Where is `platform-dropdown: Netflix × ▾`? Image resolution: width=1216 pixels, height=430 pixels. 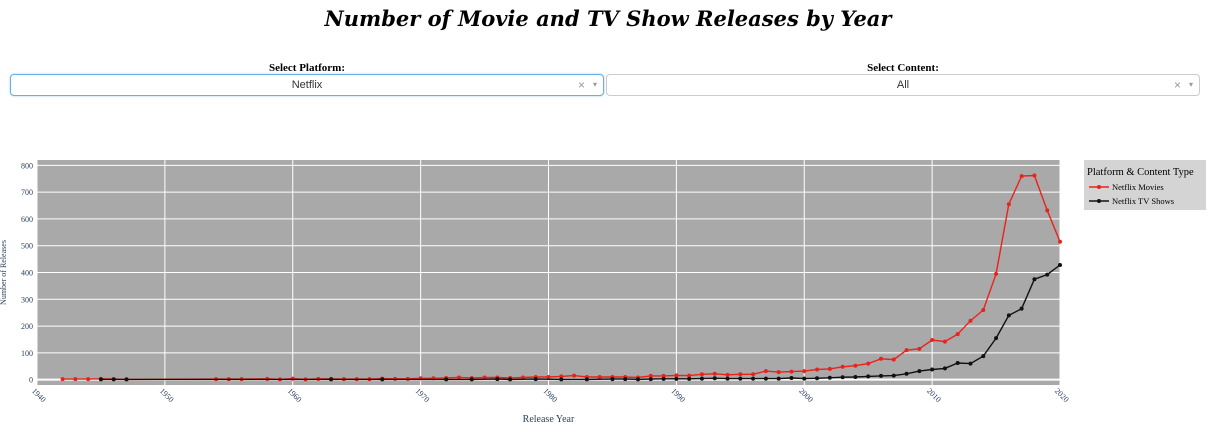 platform-dropdown: Netflix × ▾ is located at coordinates (307, 85).